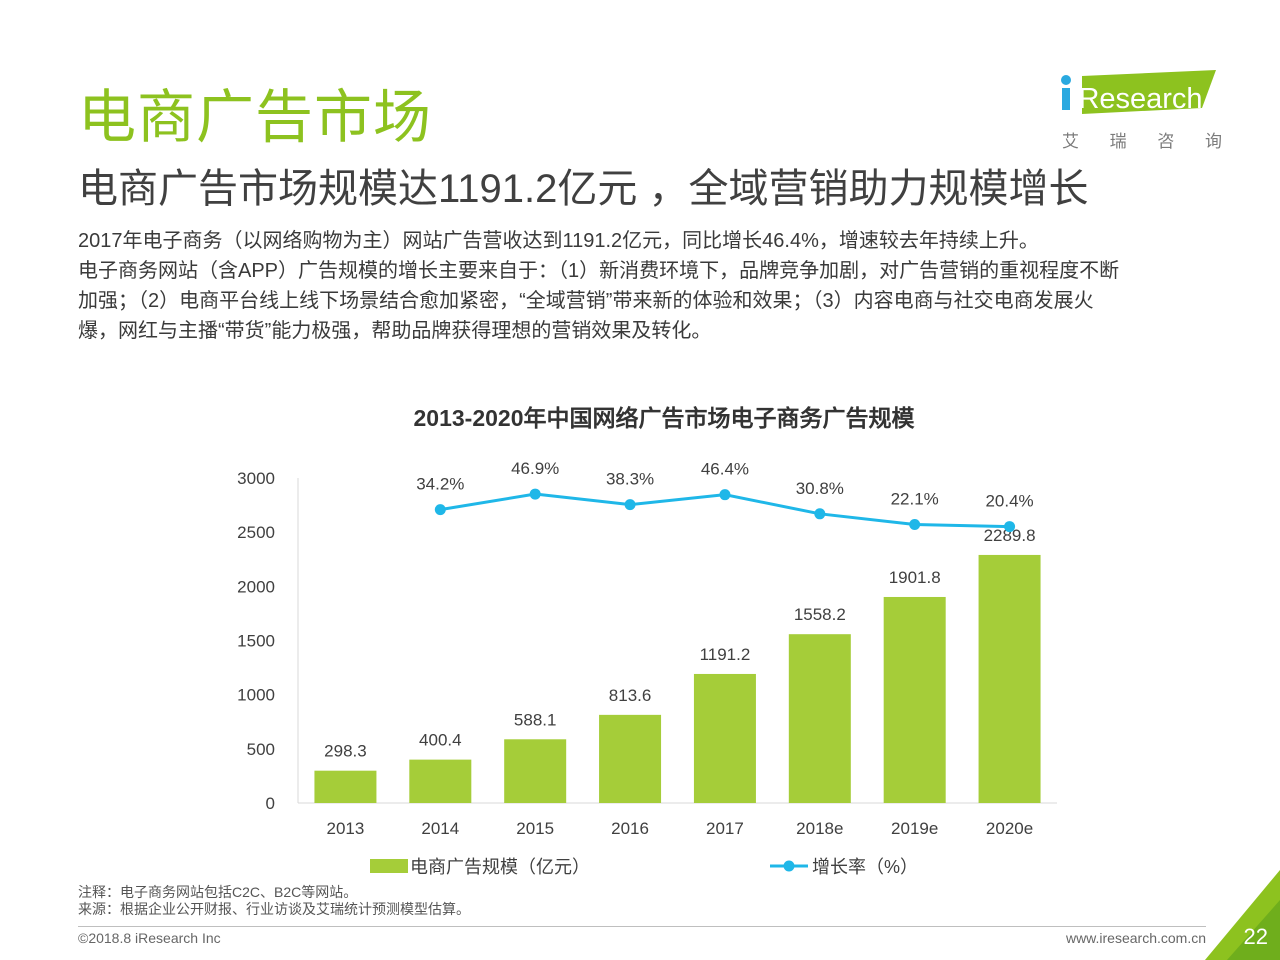 The image size is (1280, 960). I want to click on bar-value-label: 1558.2, so click(820, 614).